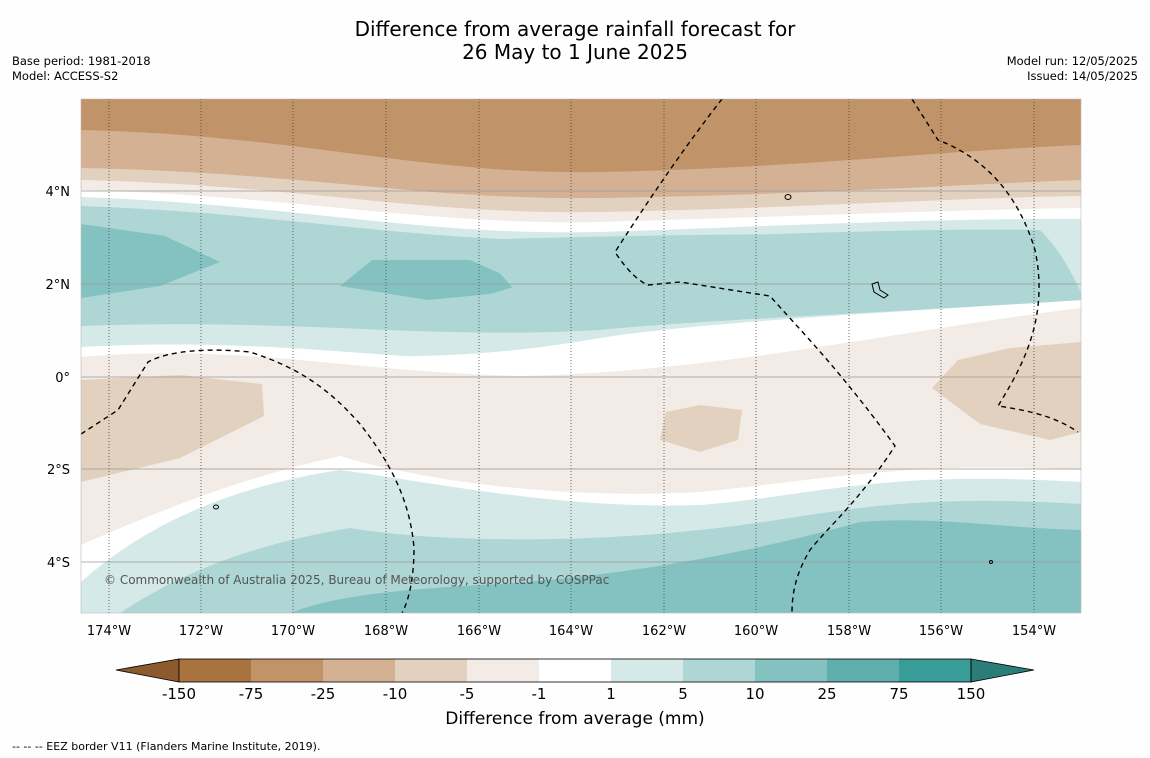 This screenshot has width=1150, height=758. I want to click on lon-label: 164°W, so click(571, 631).